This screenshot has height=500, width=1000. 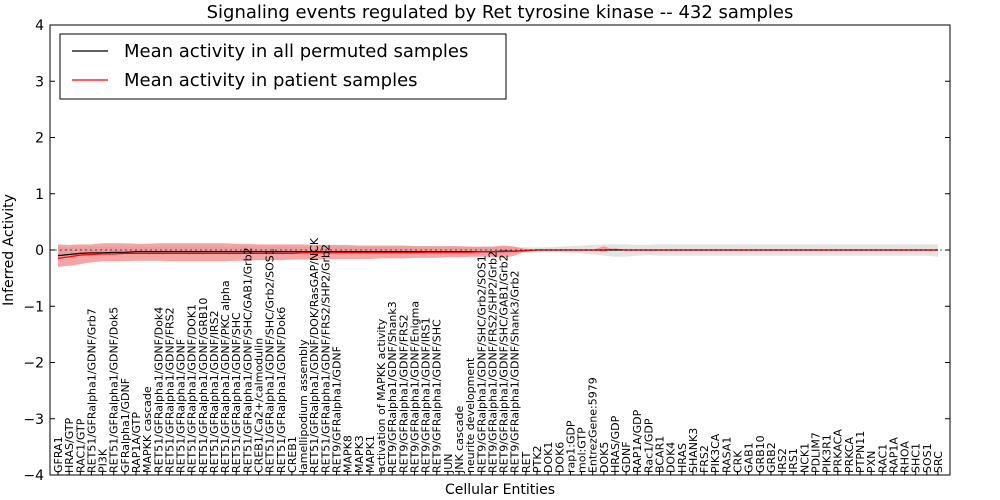 I want to click on x-tick-label: PI3K, so click(x=103, y=460).